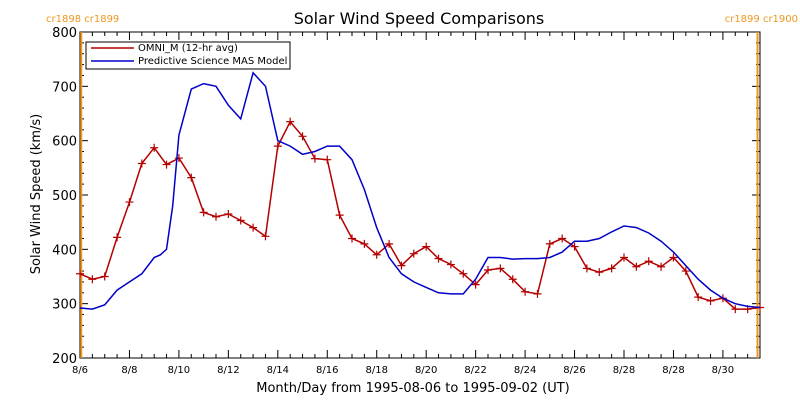  Describe the element at coordinates (723, 370) in the screenshot. I see `x-tick-label: 8/30` at that location.